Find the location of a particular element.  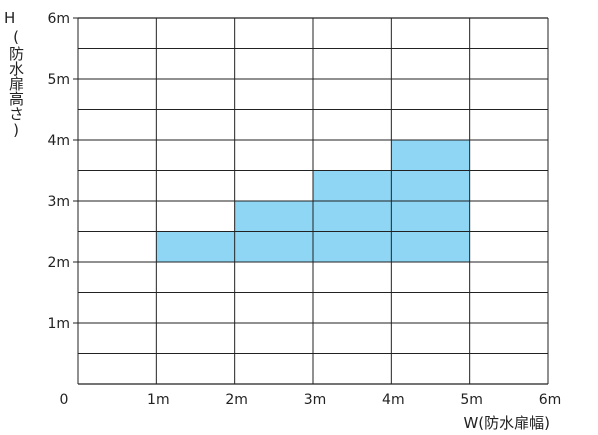

y-tick-label-5: 5m is located at coordinates (58, 80).